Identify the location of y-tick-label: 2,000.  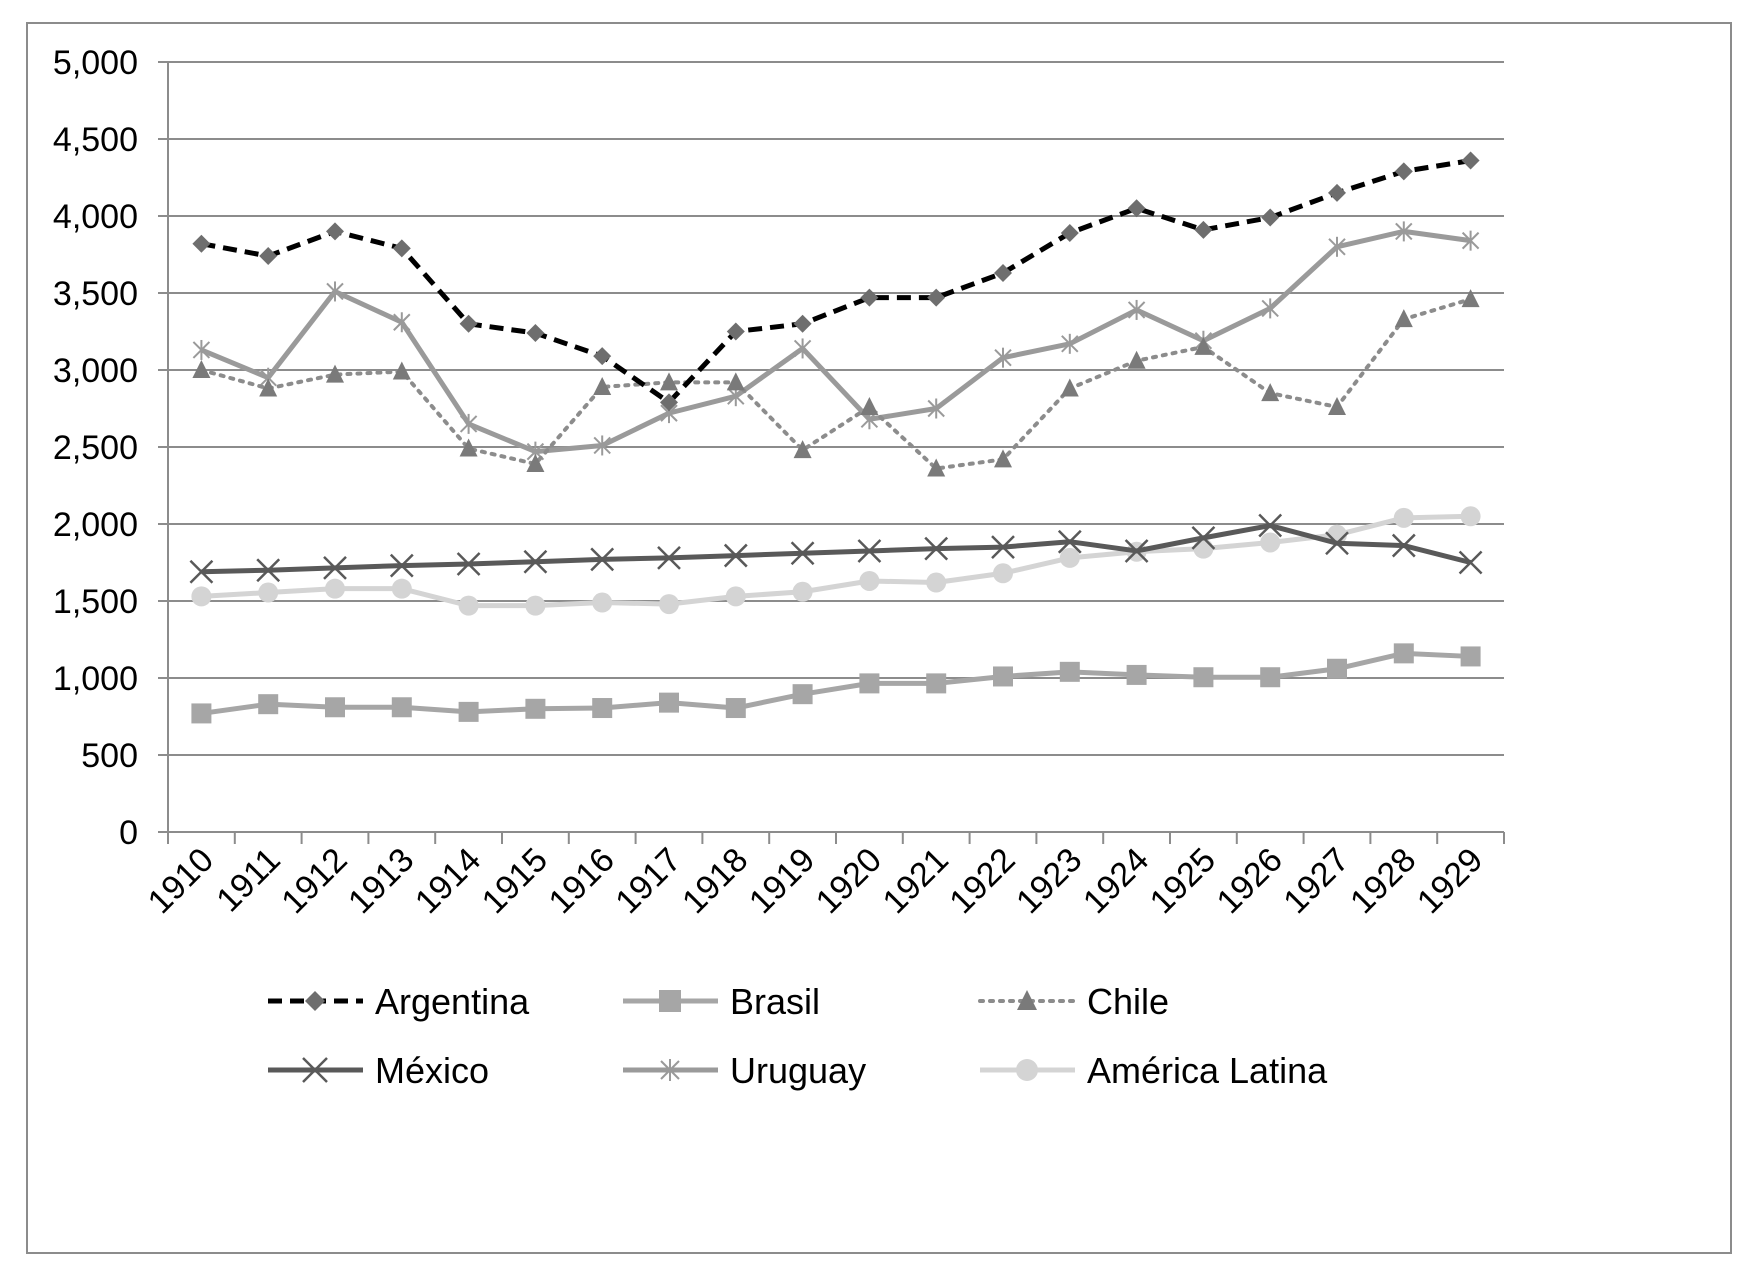
(95, 525).